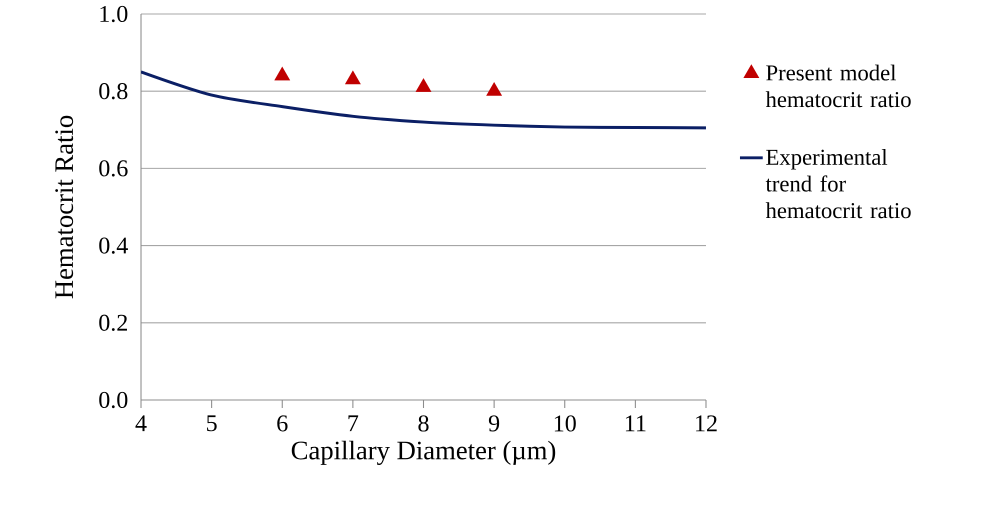 Image resolution: width=997 pixels, height=510 pixels. What do you see at coordinates (423, 100) in the screenshot?
I see `line-series` at bounding box center [423, 100].